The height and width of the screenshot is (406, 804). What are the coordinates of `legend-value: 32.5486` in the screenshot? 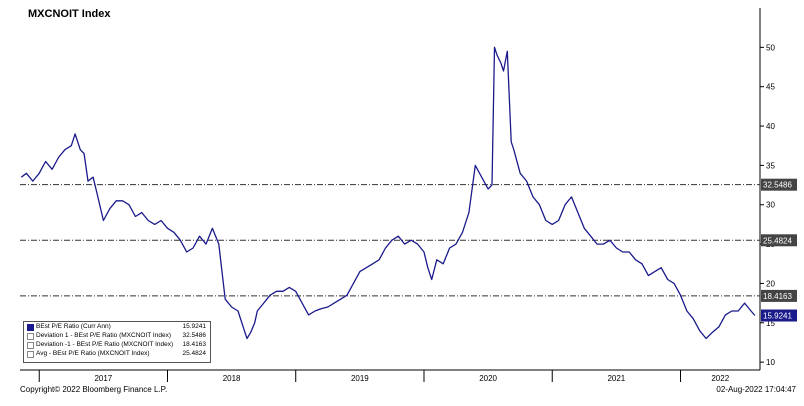 It's located at (194, 335).